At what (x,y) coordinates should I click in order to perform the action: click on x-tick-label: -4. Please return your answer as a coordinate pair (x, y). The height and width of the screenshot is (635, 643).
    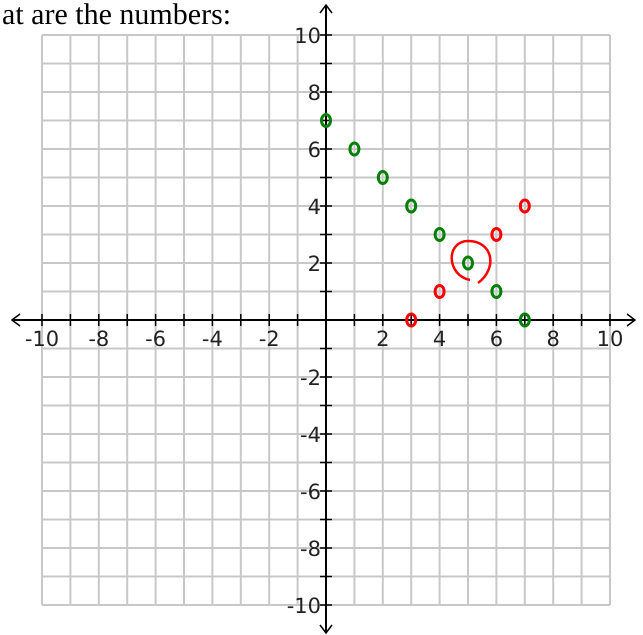
    Looking at the image, I should click on (212, 339).